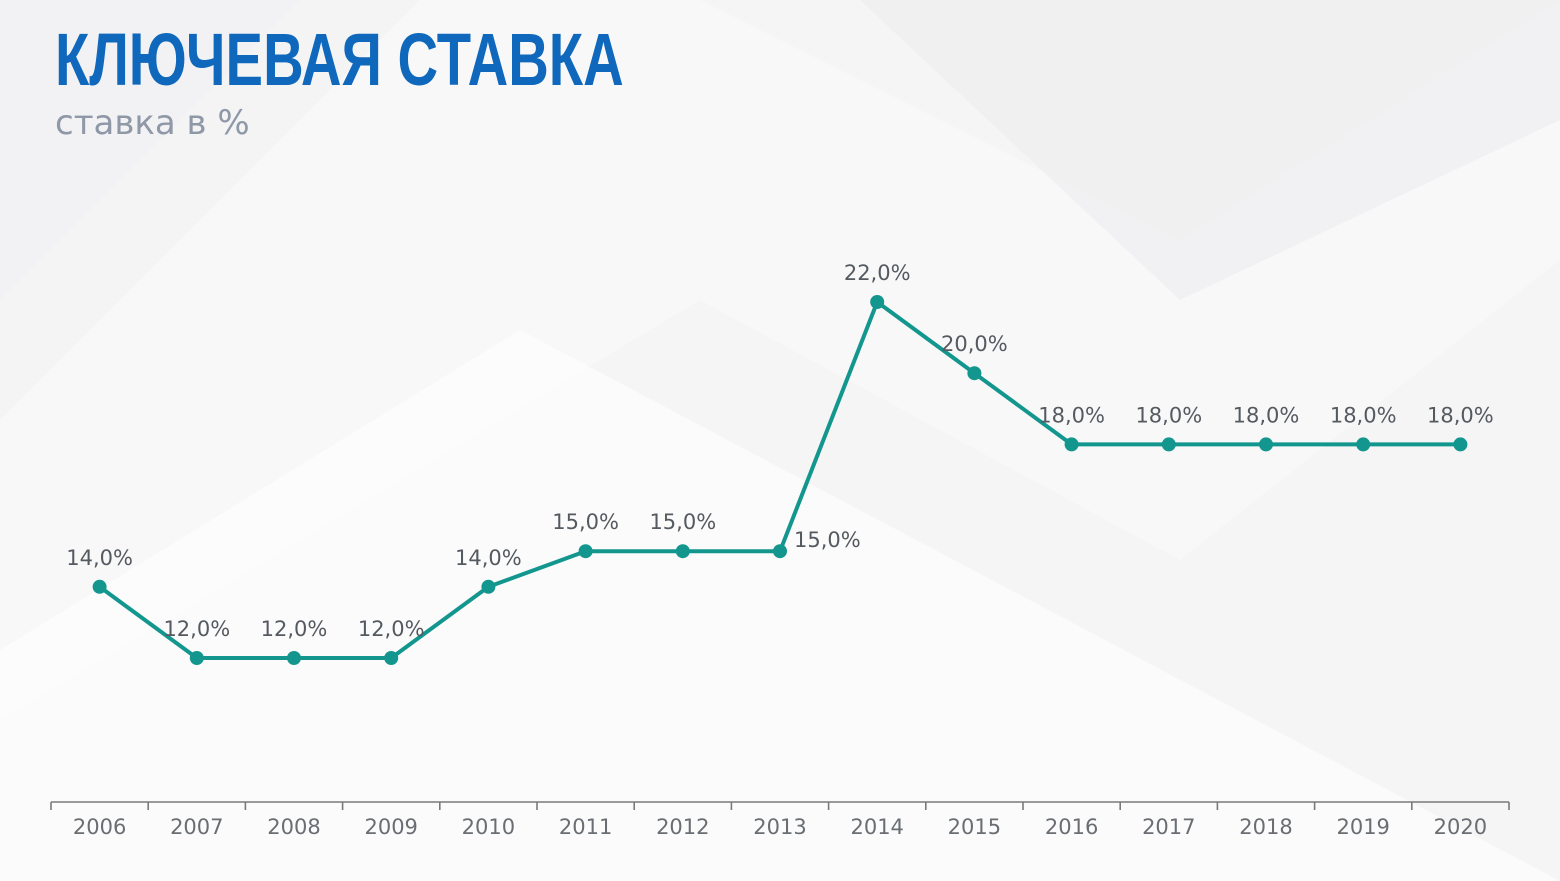 The width and height of the screenshot is (1560, 881). I want to click on x-tick-label: 2018, so click(1265, 827).